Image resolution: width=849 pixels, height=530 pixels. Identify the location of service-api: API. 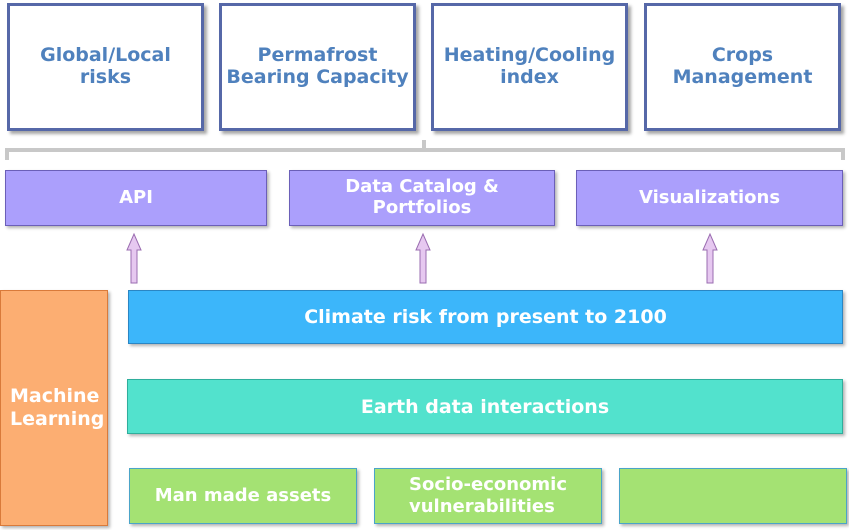
(136, 198).